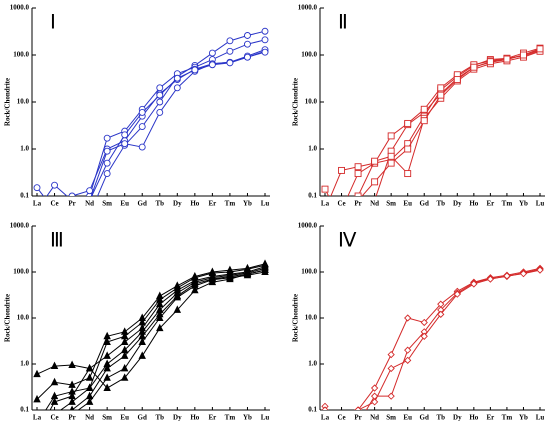 The image size is (550, 425). I want to click on x-tick-label: Eu, so click(124, 204).